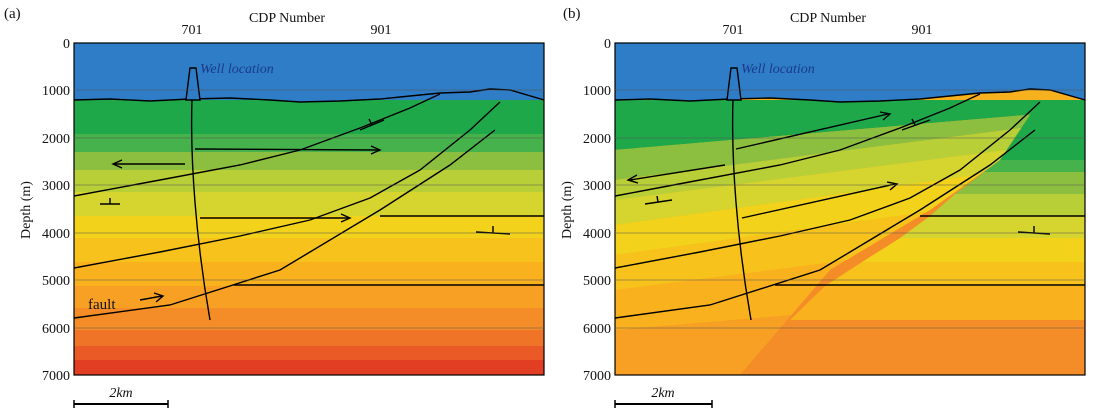  What do you see at coordinates (828, 18) in the screenshot?
I see `panel-b-cdp-title: CDP Number` at bounding box center [828, 18].